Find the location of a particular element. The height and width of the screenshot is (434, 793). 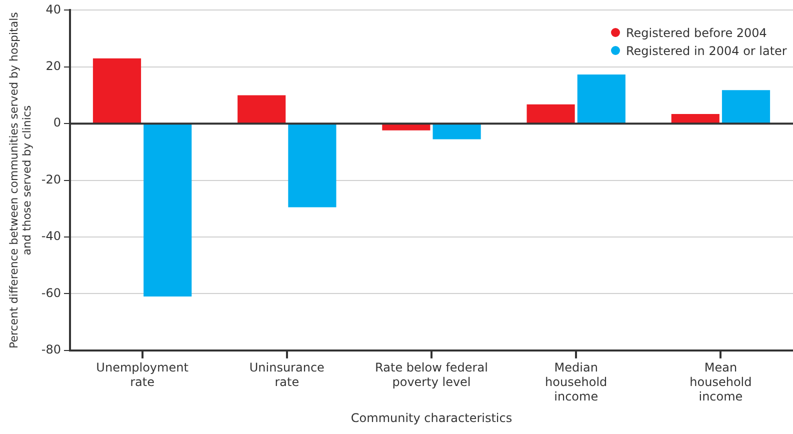

x-axis-title: Community characteristics is located at coordinates (431, 417).